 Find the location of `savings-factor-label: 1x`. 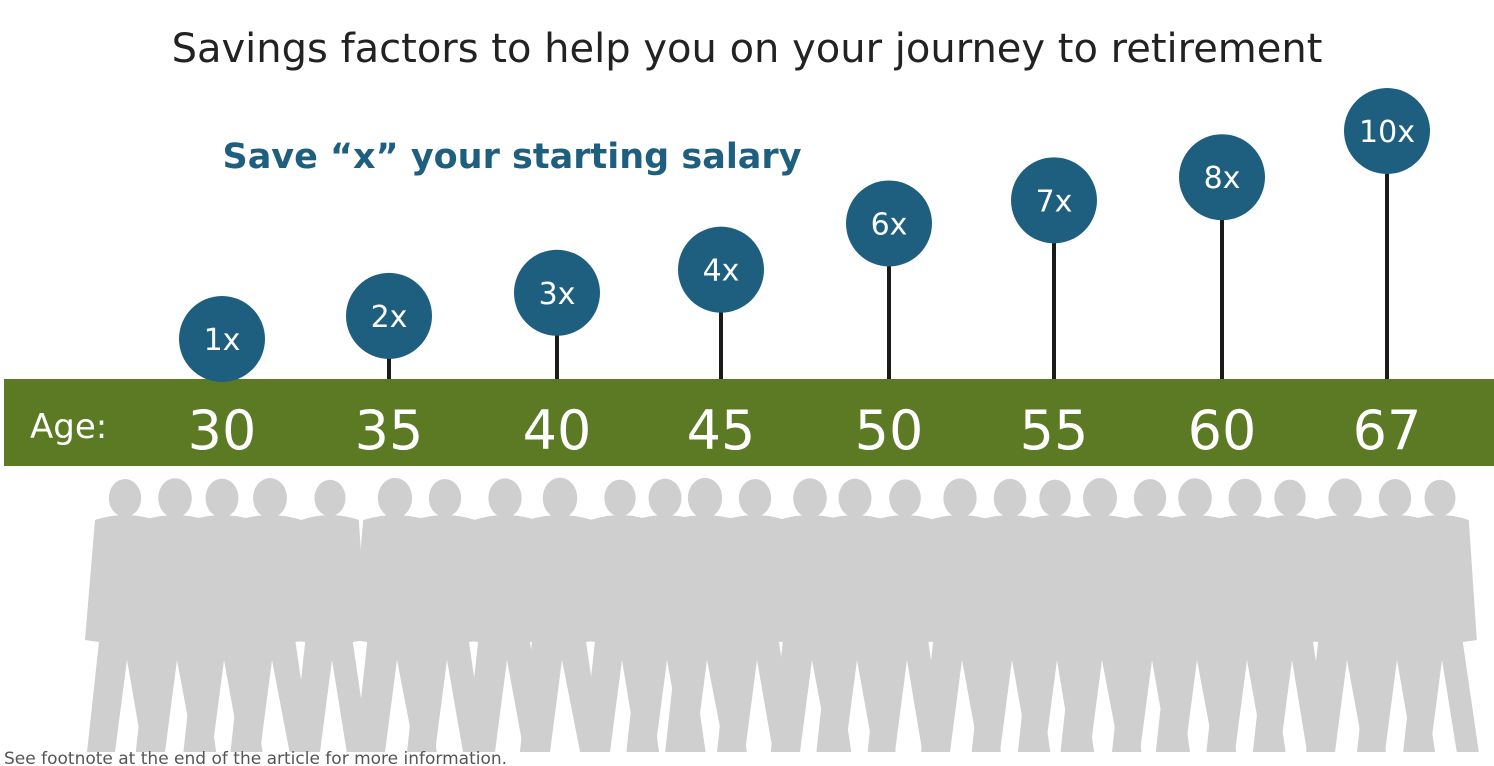

savings-factor-label: 1x is located at coordinates (222, 340).